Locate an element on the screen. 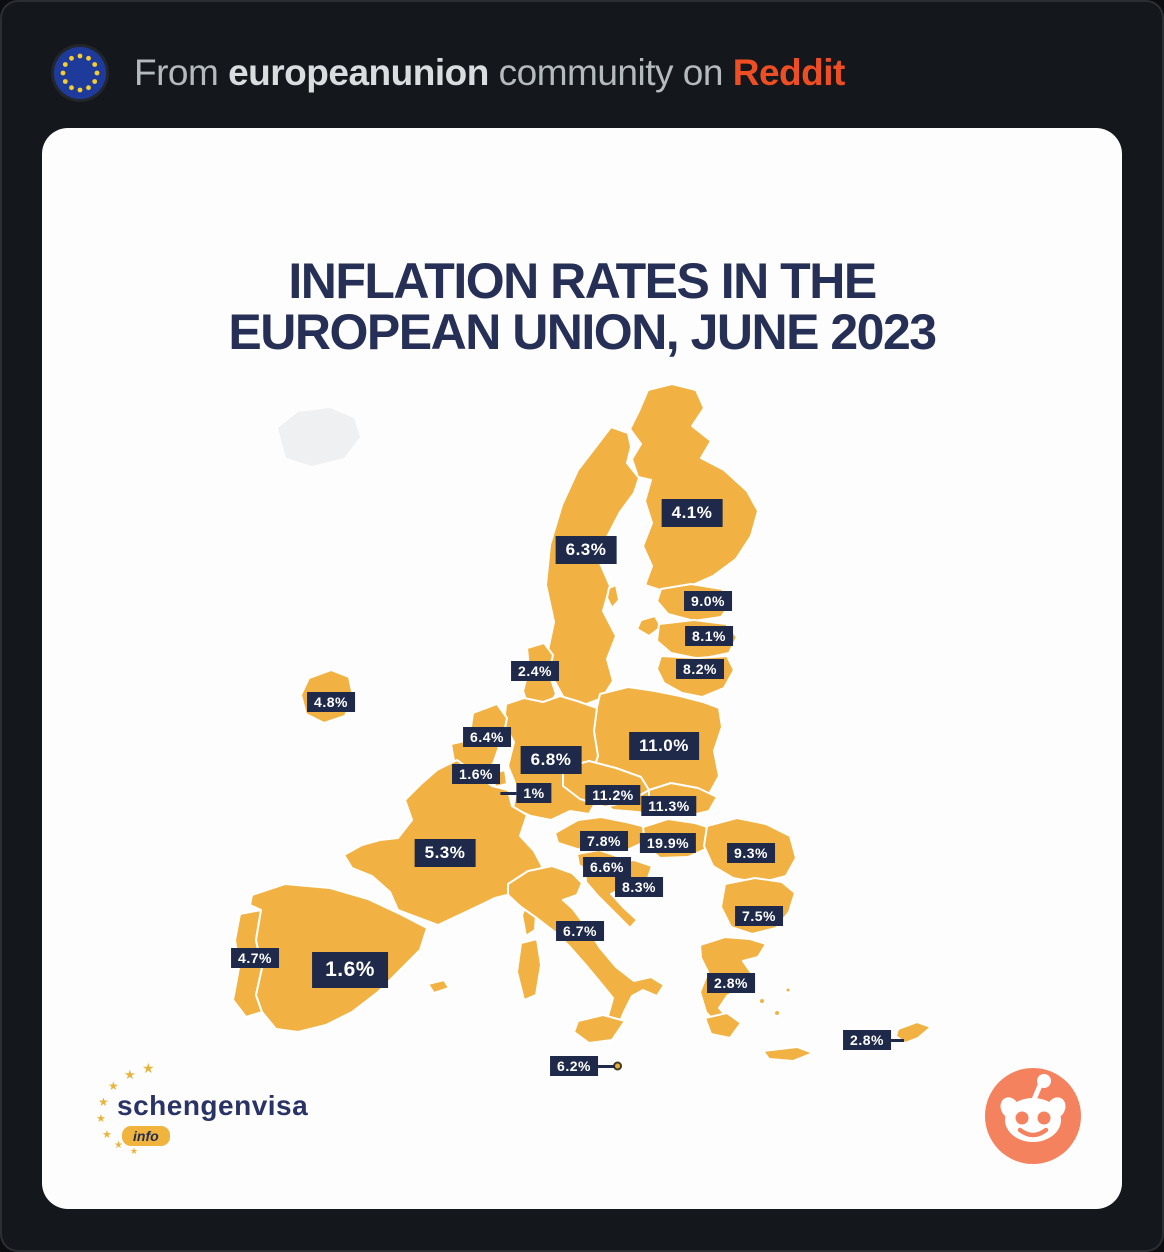  inflation-label-denmark: 2.4% is located at coordinates (535, 671).